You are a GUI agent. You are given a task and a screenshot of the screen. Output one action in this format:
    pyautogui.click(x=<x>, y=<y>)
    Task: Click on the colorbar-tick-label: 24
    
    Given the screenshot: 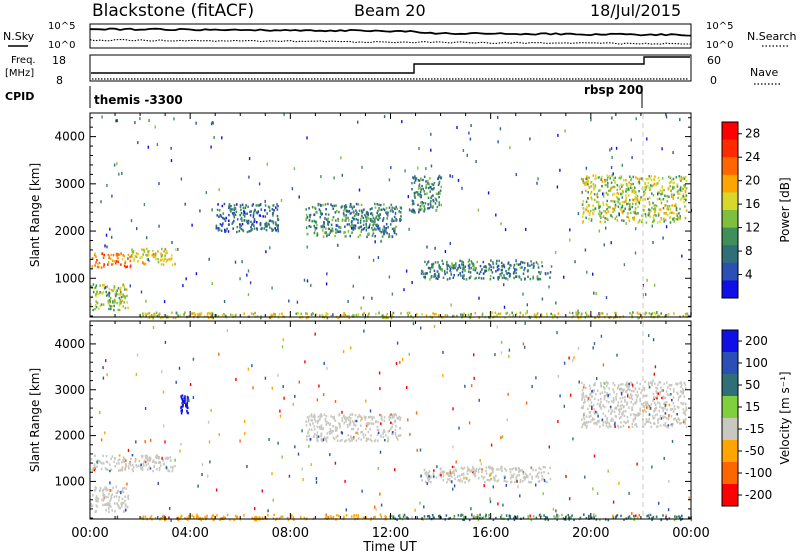 What is the action you would take?
    pyautogui.click(x=752, y=157)
    